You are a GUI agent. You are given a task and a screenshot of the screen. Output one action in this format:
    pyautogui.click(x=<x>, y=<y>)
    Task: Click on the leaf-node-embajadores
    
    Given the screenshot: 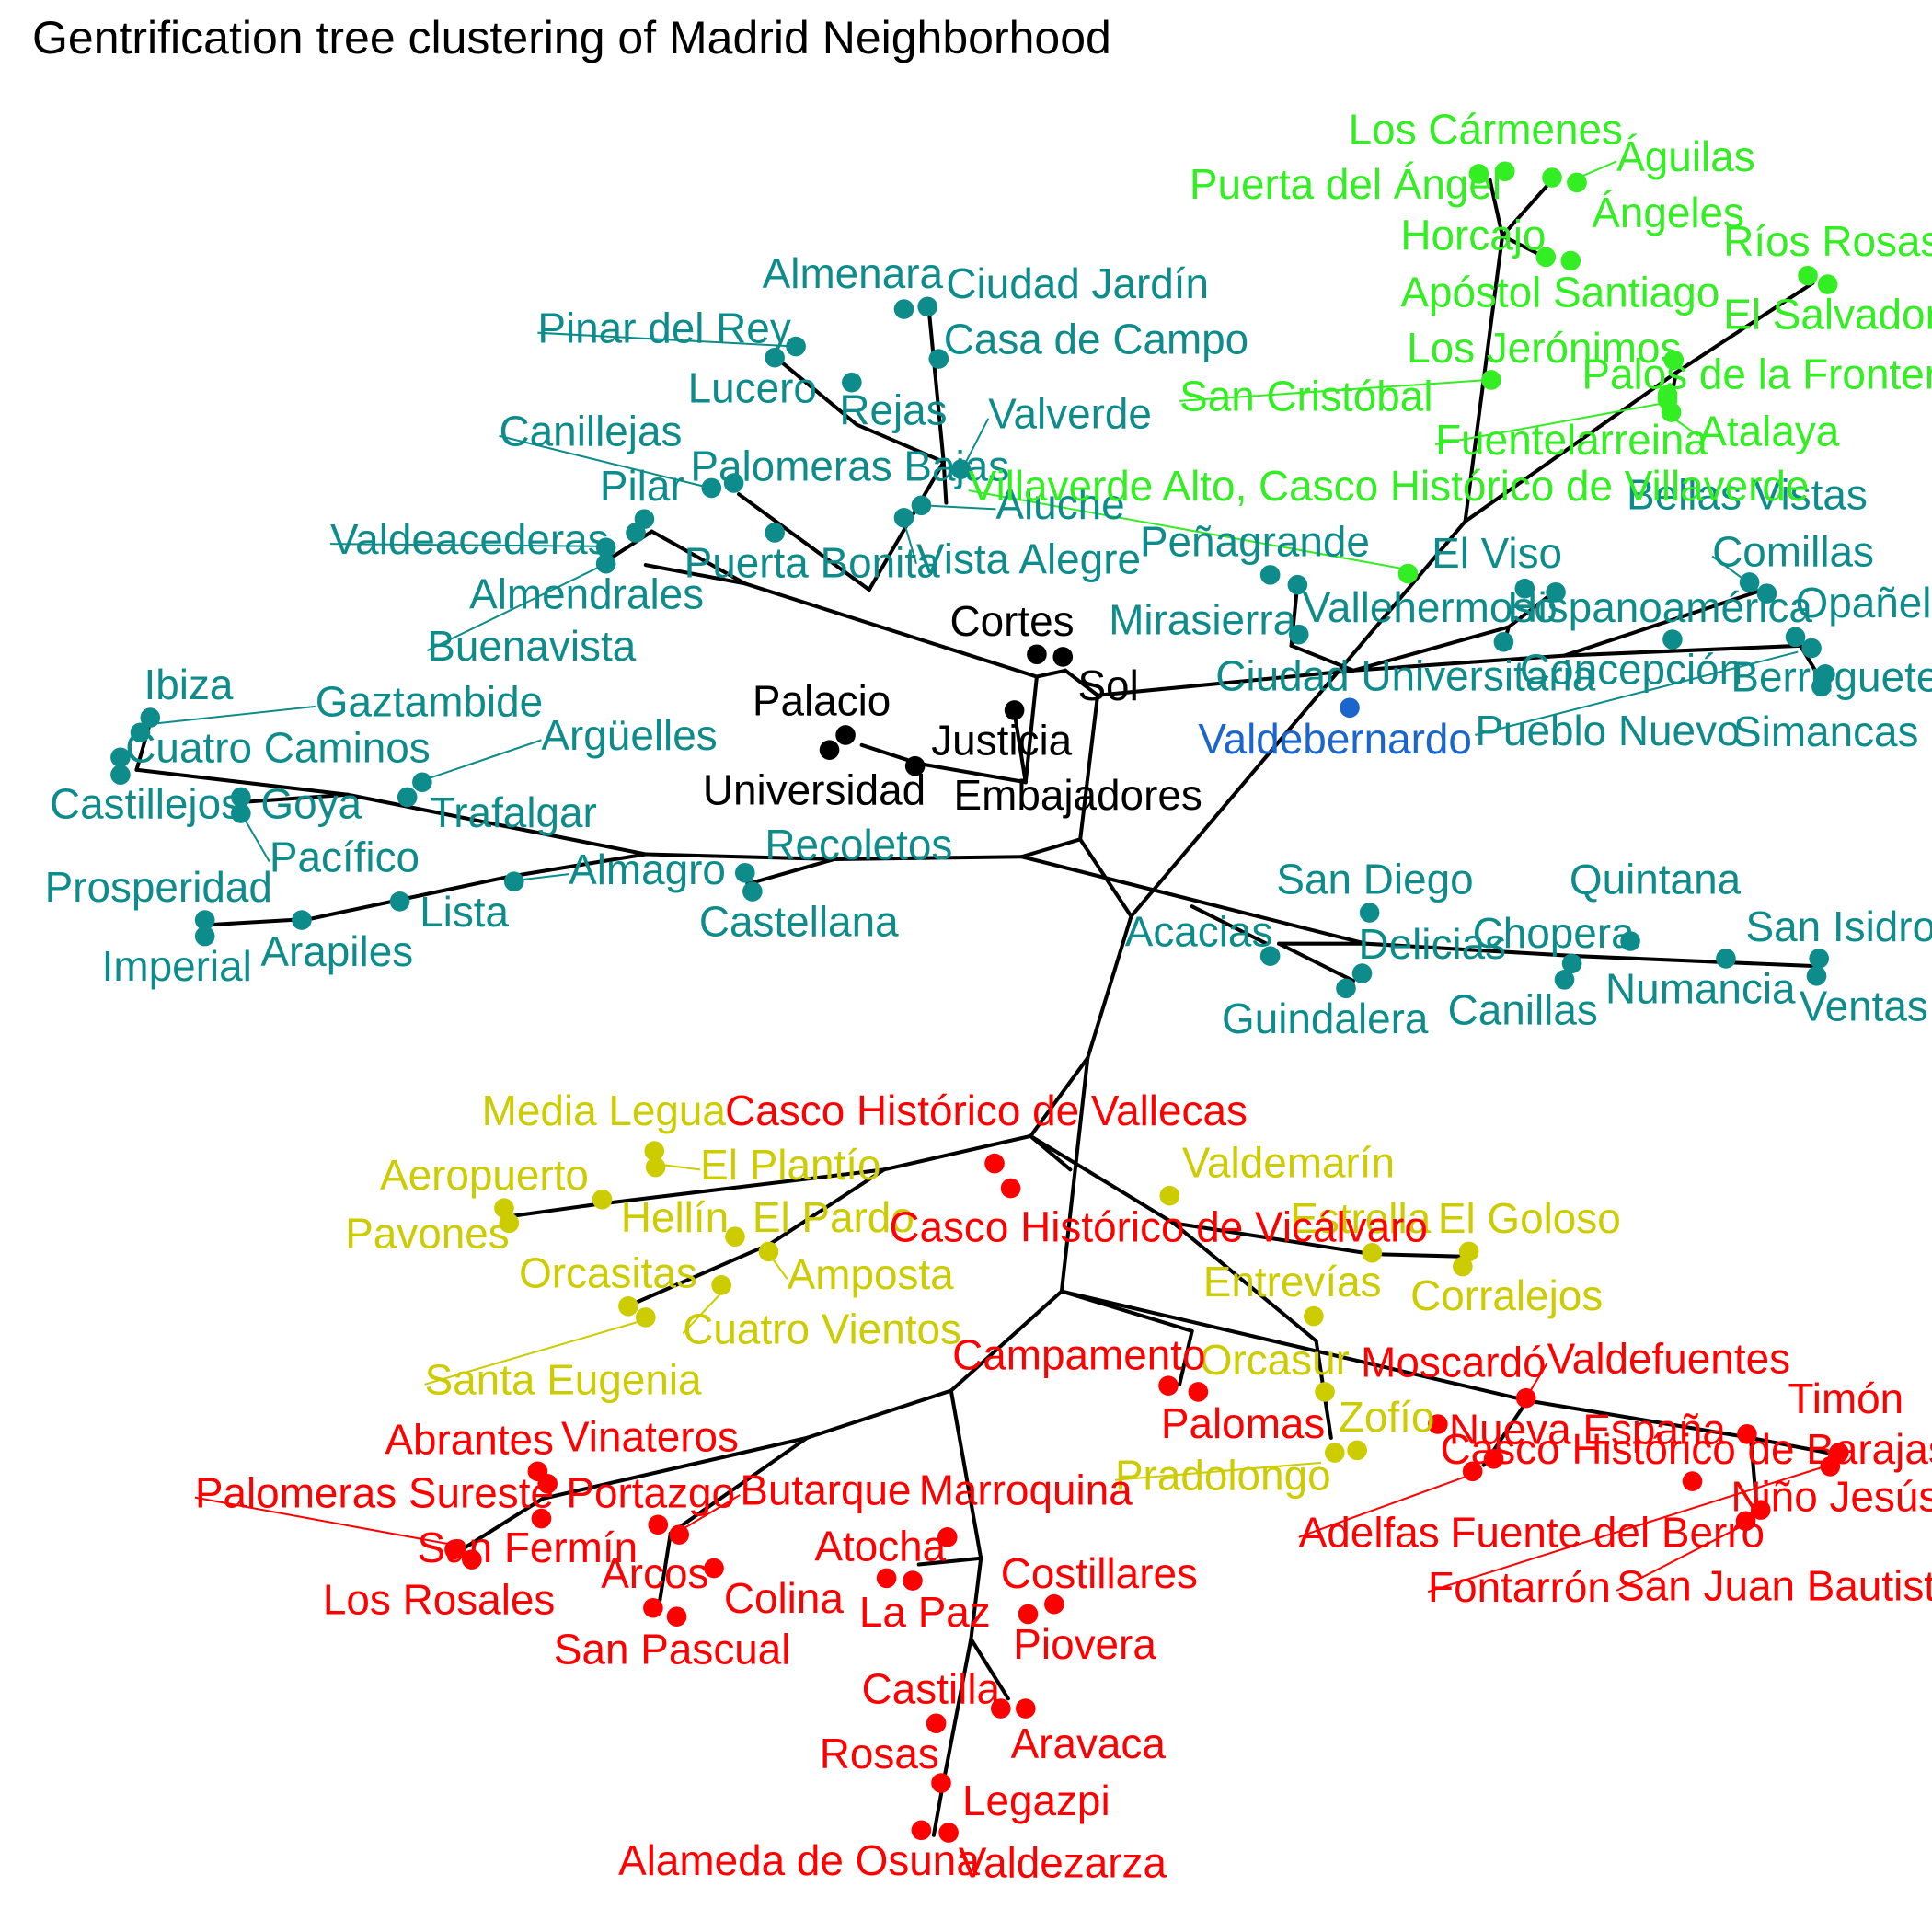 What is the action you would take?
    pyautogui.click(x=915, y=765)
    